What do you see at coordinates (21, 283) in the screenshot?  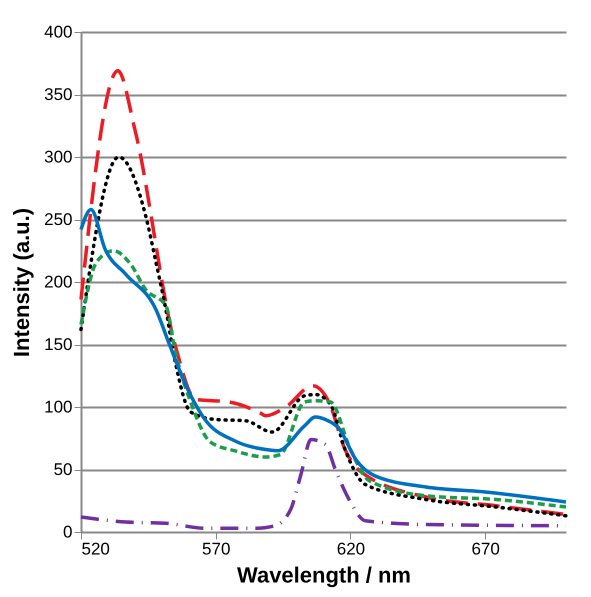 I see `y-axis-title: Intensity (a.u.)` at bounding box center [21, 283].